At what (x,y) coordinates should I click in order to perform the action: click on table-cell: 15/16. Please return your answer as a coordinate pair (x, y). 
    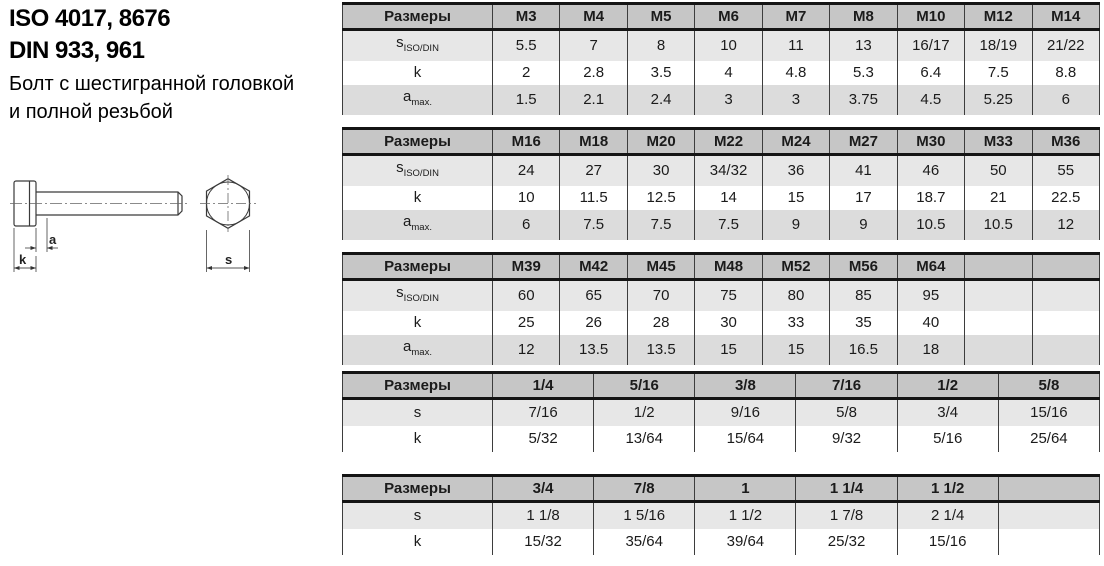
    Looking at the image, I should click on (947, 542).